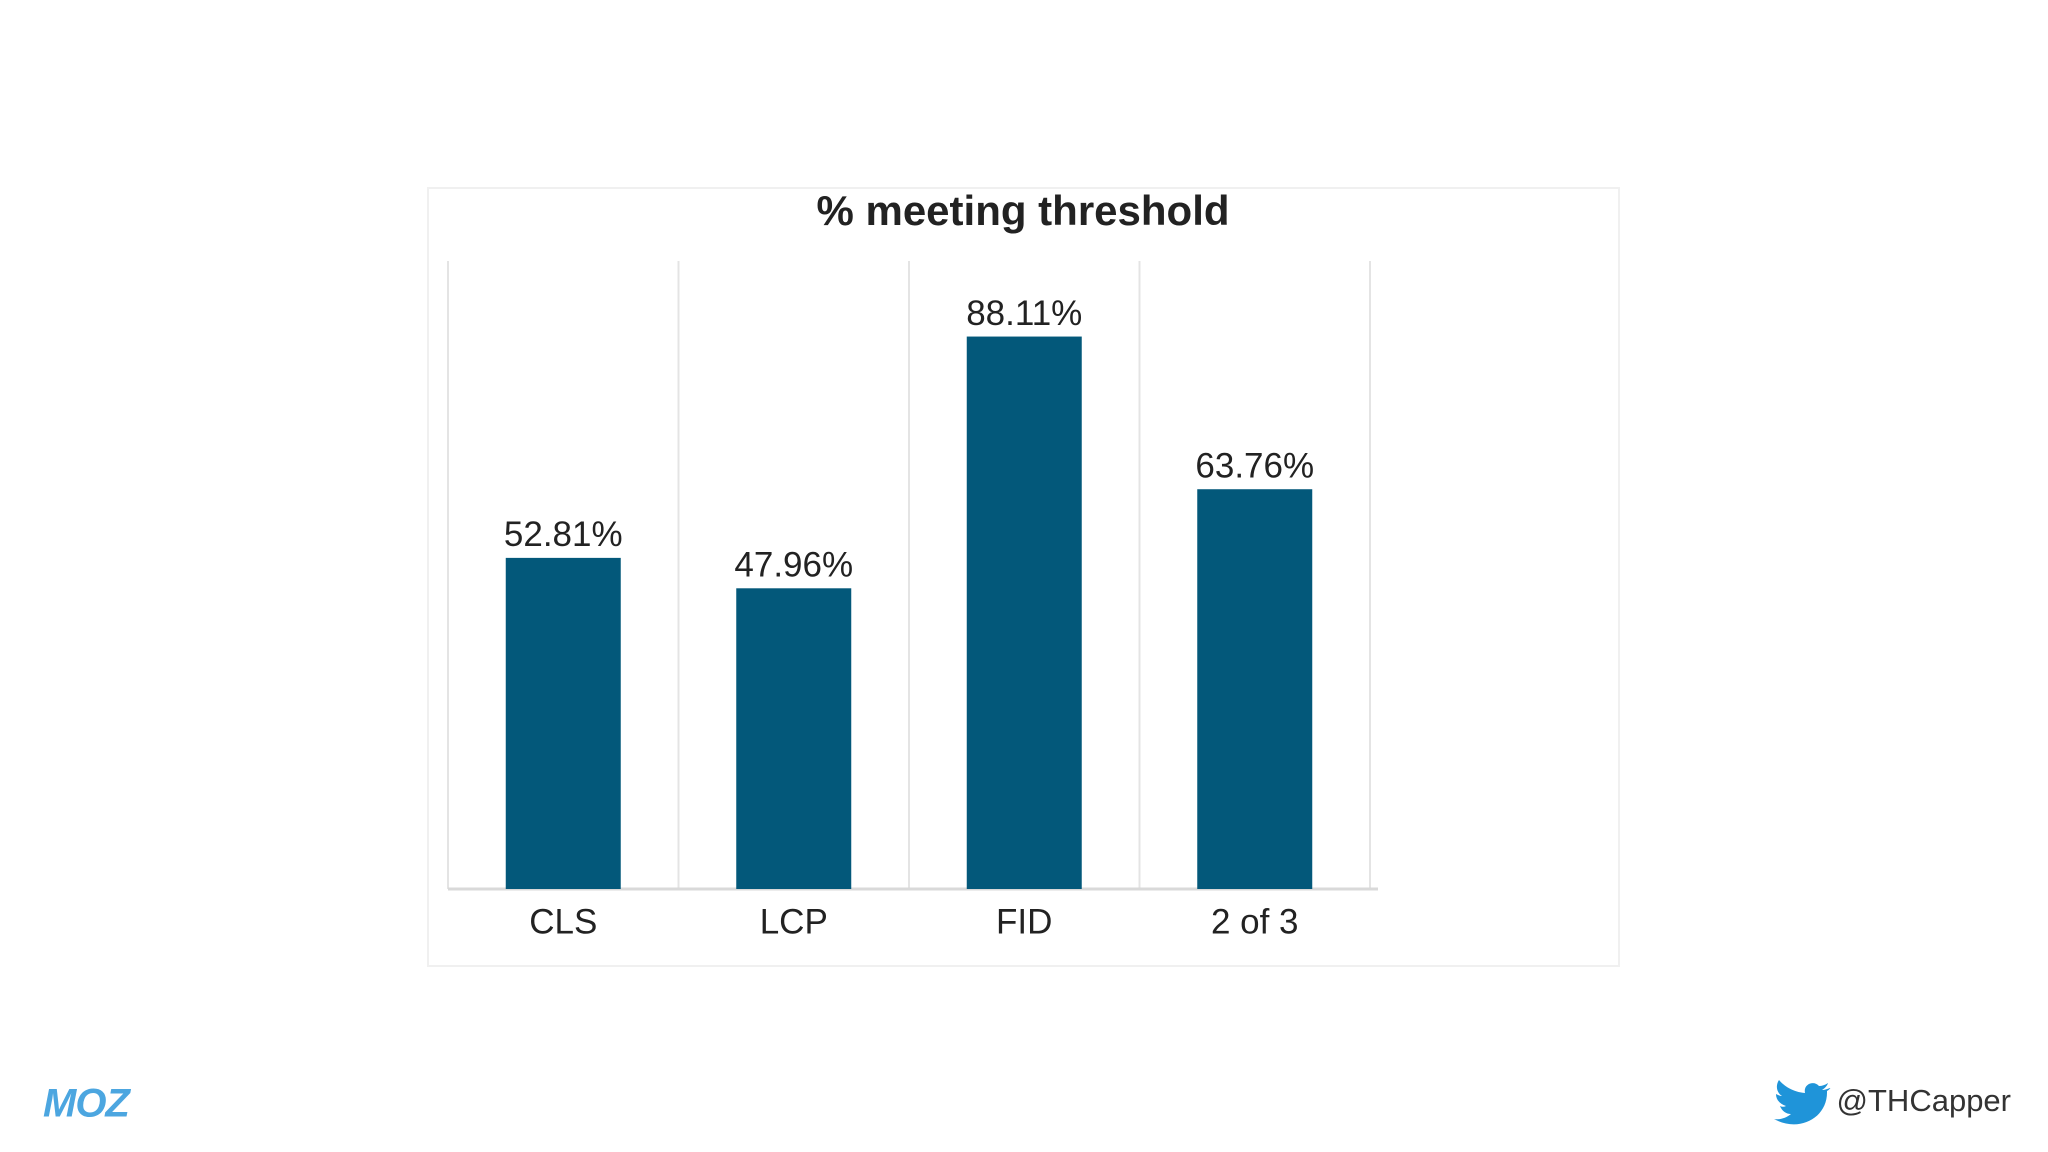  What do you see at coordinates (1022, 210) in the screenshot?
I see `chart-title: % meeting threshold` at bounding box center [1022, 210].